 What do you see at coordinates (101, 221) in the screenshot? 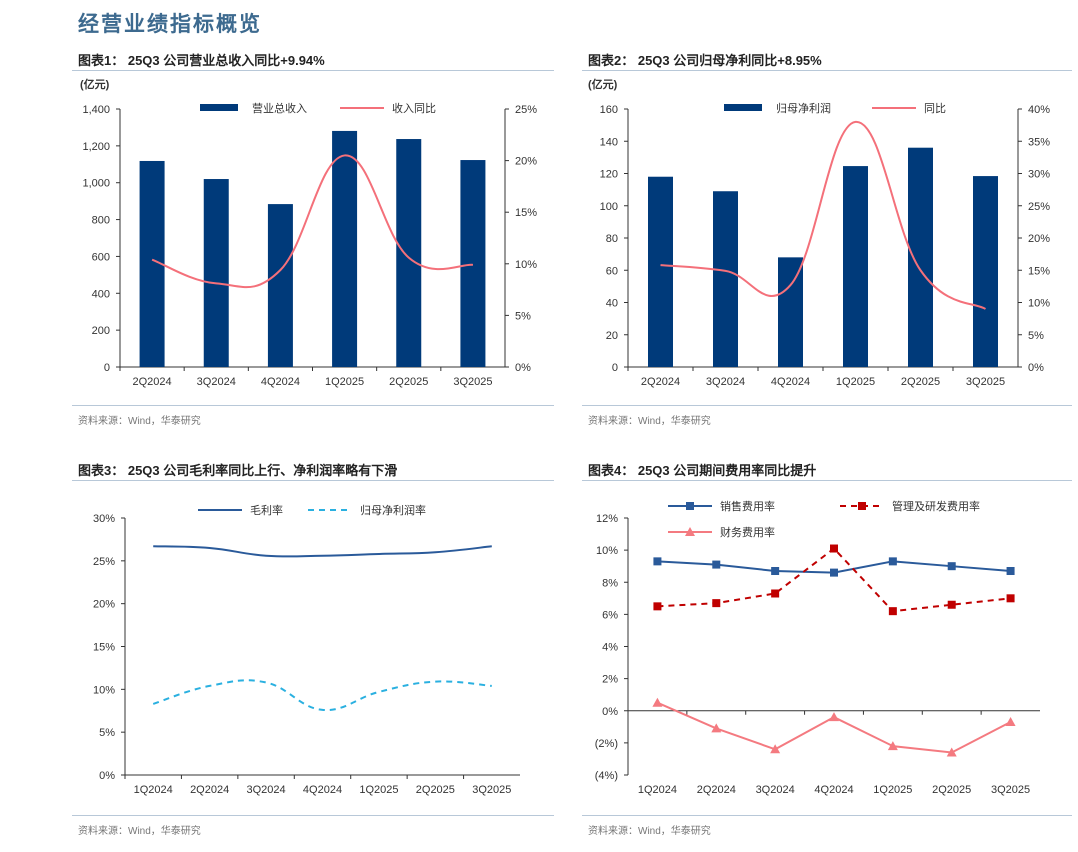
I see `y-tick-label: 800` at bounding box center [101, 221].